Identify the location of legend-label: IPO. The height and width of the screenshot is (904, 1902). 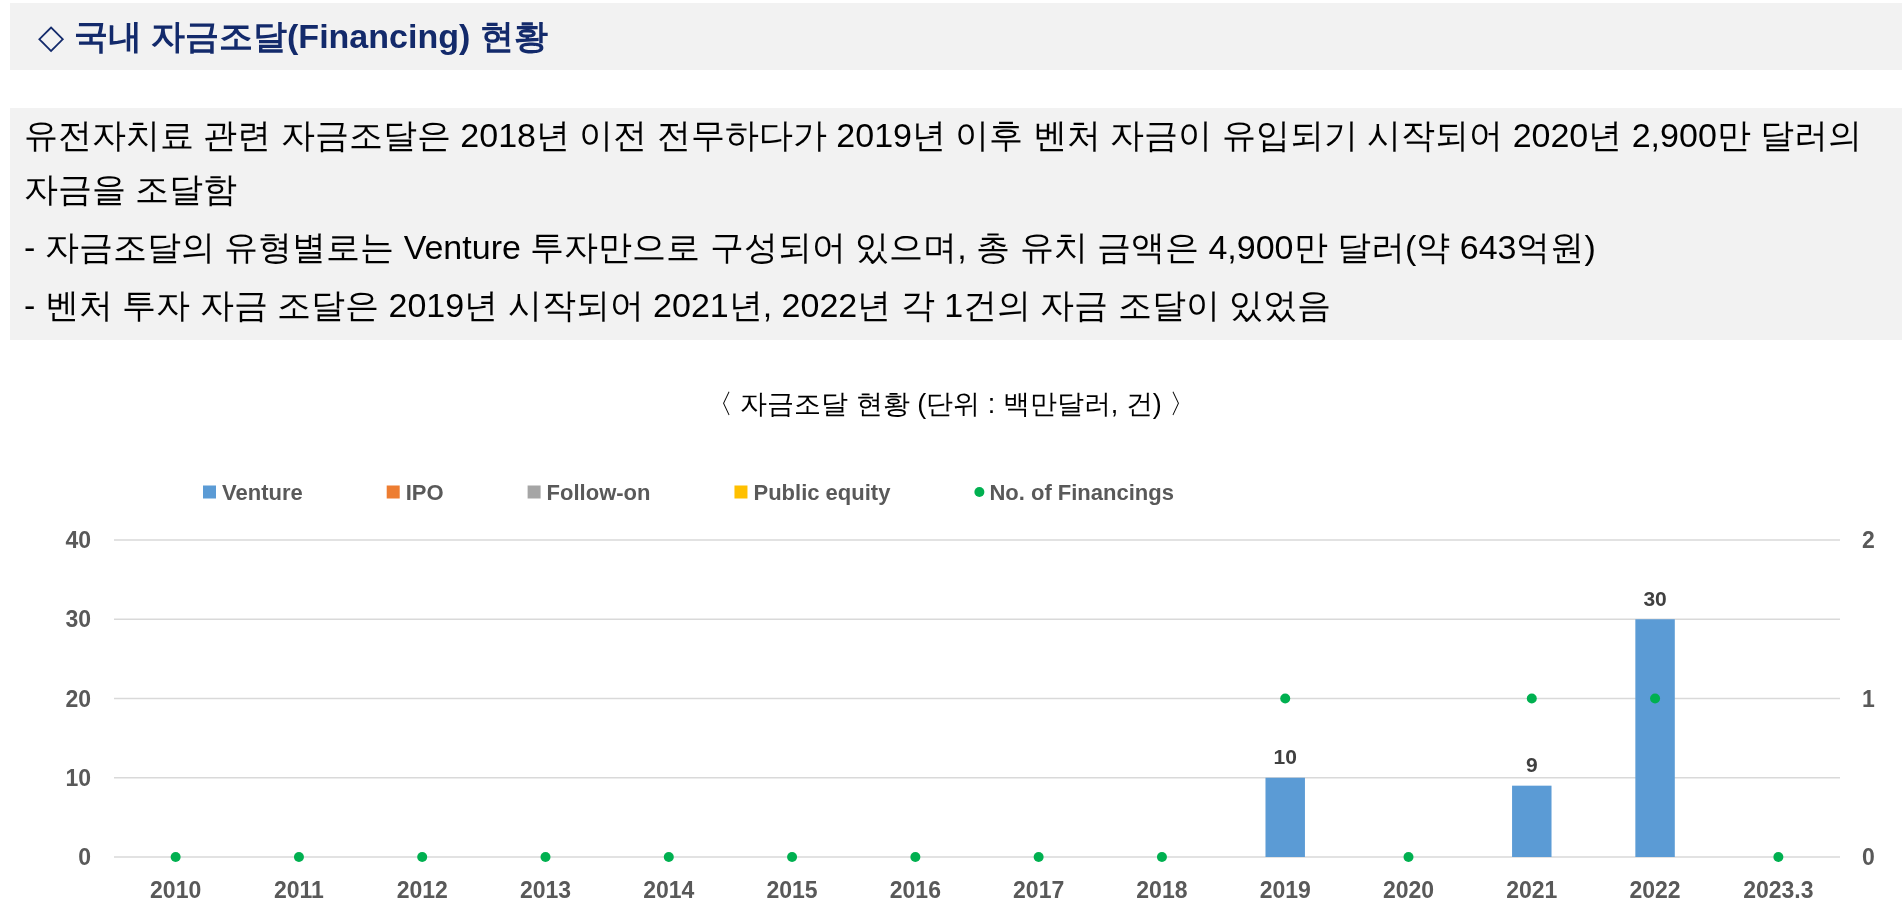
(424, 492).